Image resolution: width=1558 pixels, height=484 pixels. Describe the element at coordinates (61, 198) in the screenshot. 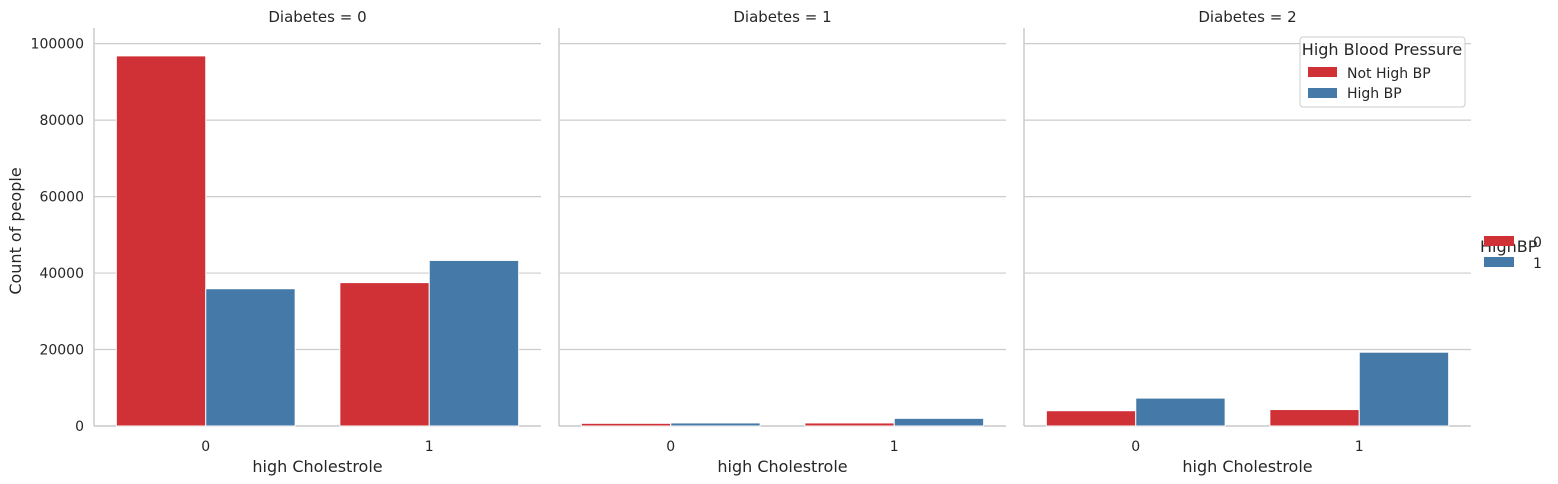

I see `y-tick-label: 60000` at that location.